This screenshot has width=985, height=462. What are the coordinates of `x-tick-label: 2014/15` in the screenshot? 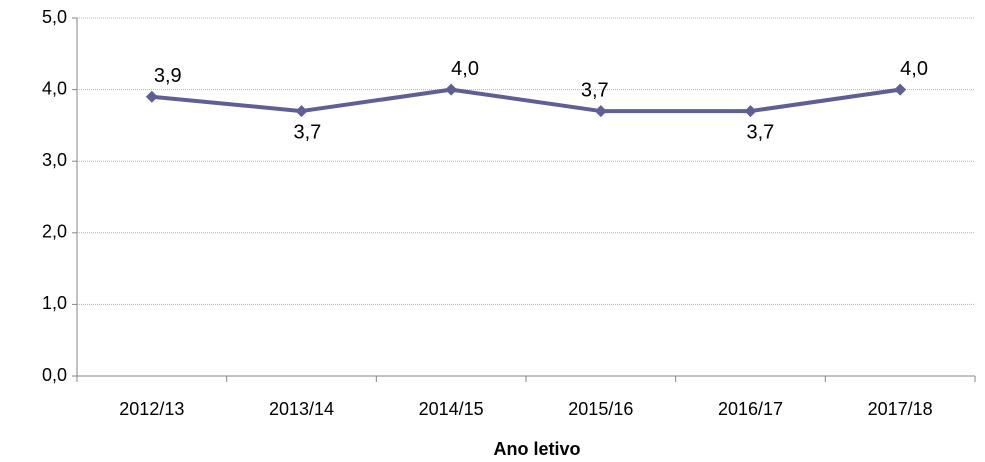 It's located at (451, 409).